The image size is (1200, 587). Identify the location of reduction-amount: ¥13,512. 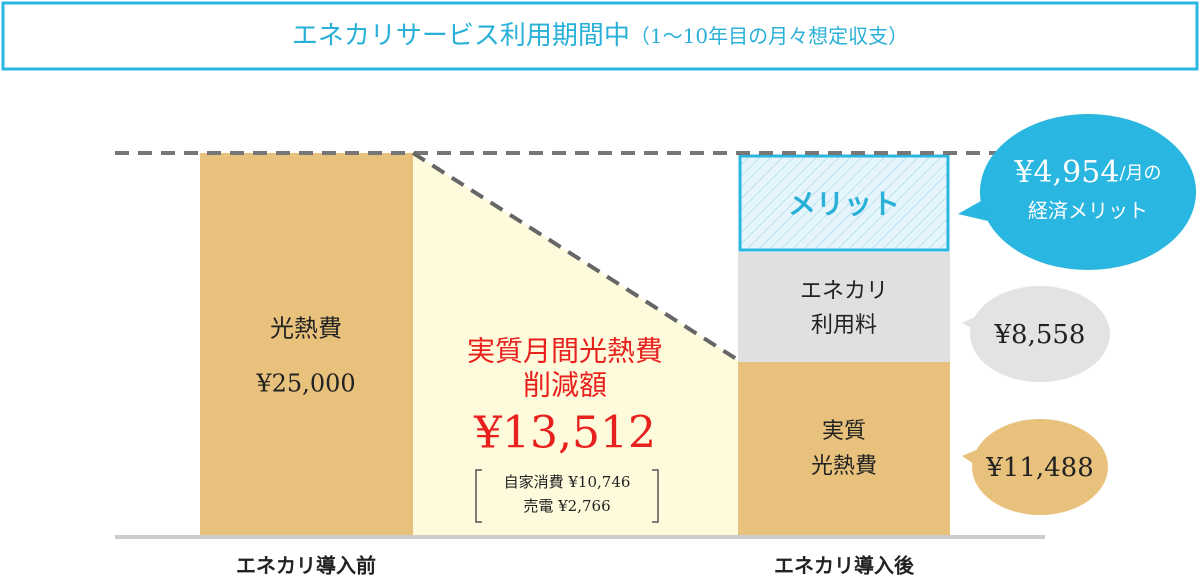
(564, 433).